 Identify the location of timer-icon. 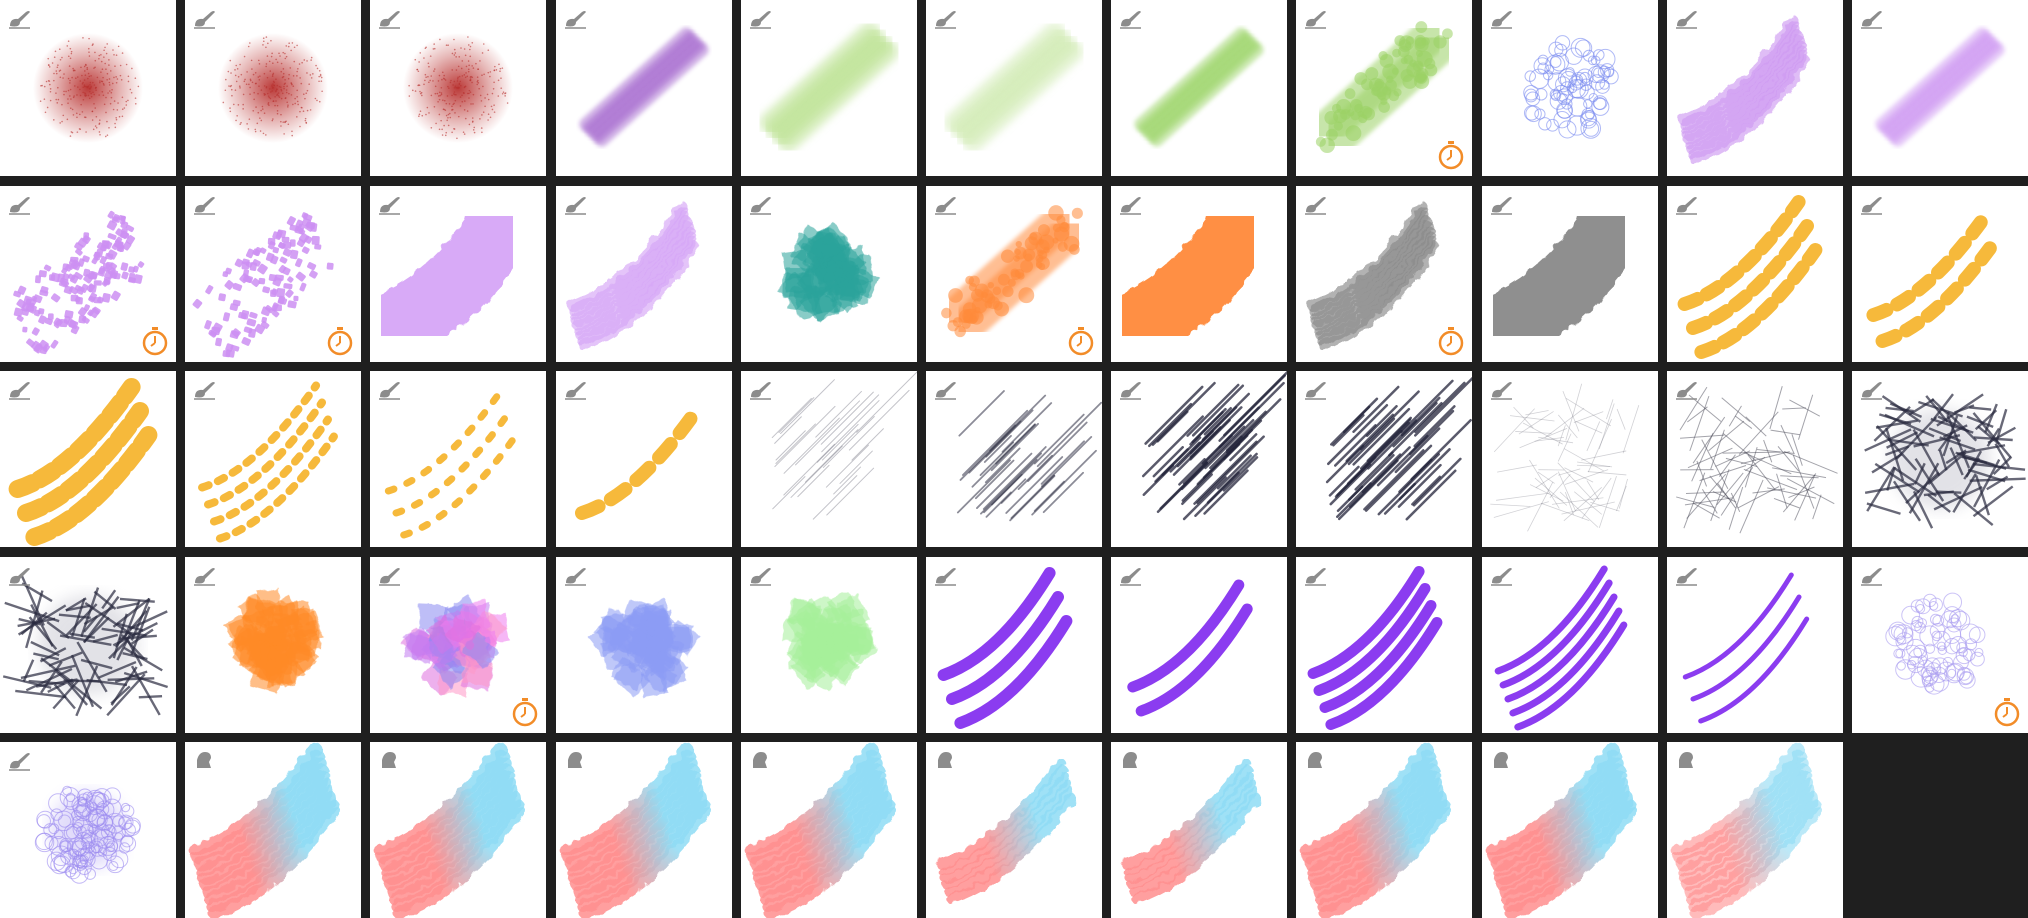
(525, 711).